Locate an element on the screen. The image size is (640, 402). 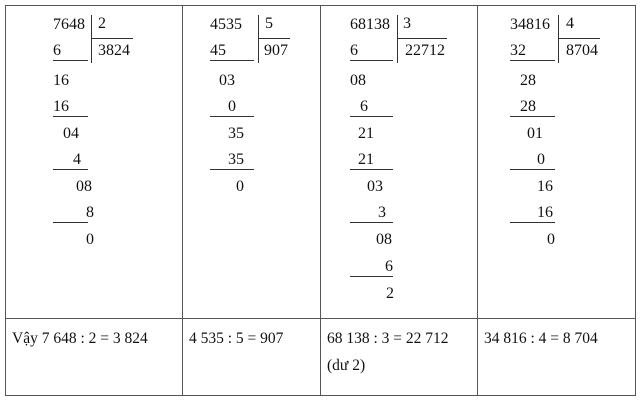
dividend: 4535 is located at coordinates (226, 24).